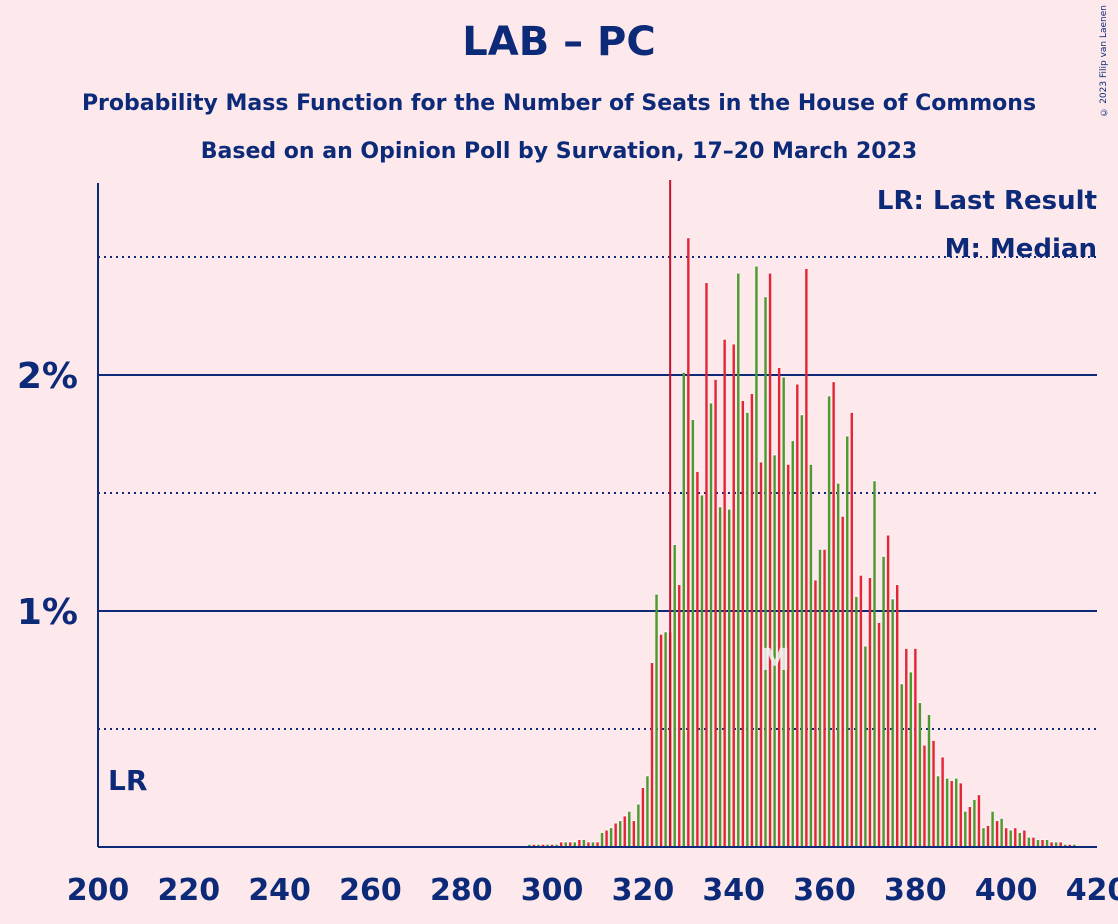 The image size is (1118, 924). What do you see at coordinates (98, 890) in the screenshot?
I see `x-tick-label: 200` at bounding box center [98, 890].